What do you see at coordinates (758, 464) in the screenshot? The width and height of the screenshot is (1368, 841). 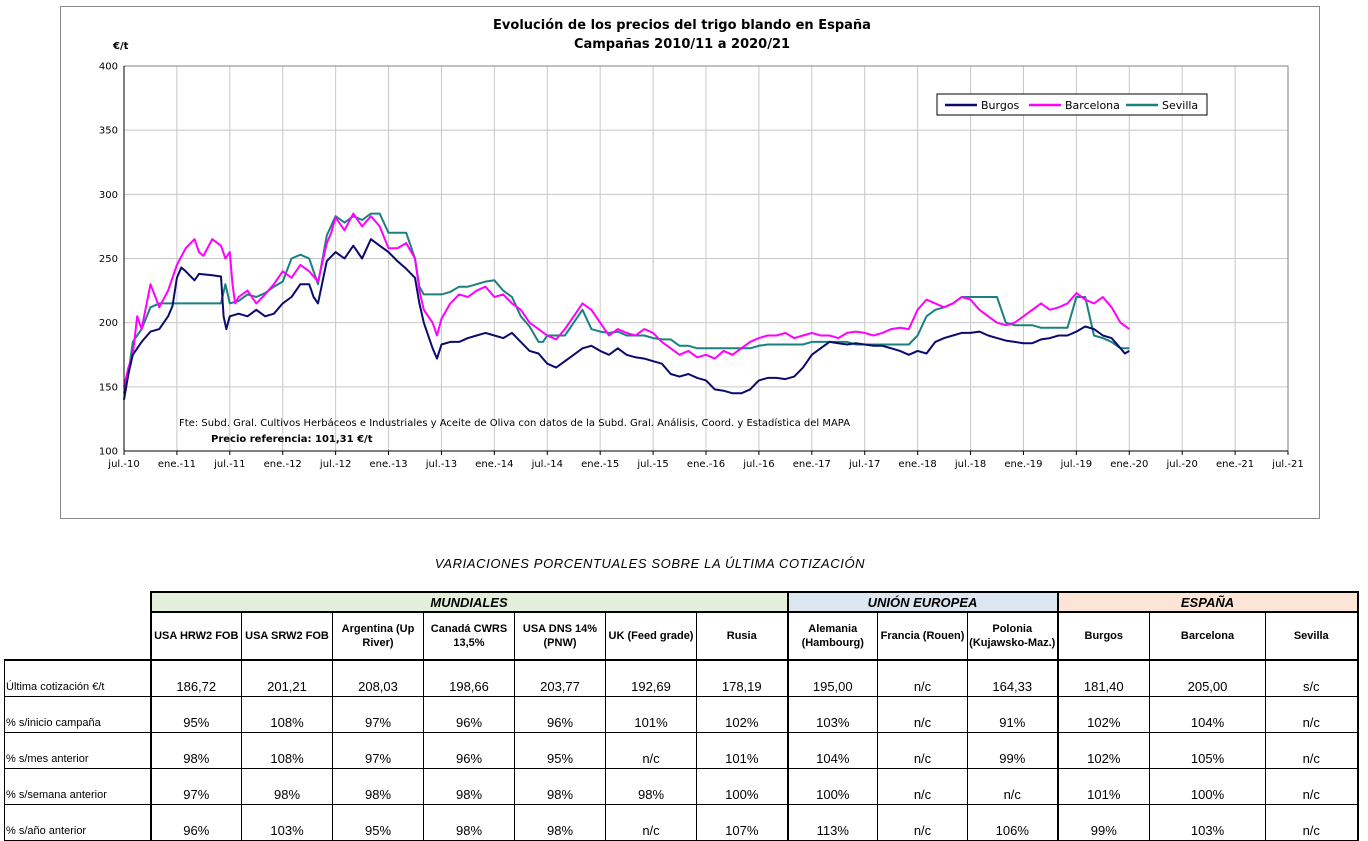 I see `x-tick-label: jul.-16` at bounding box center [758, 464].